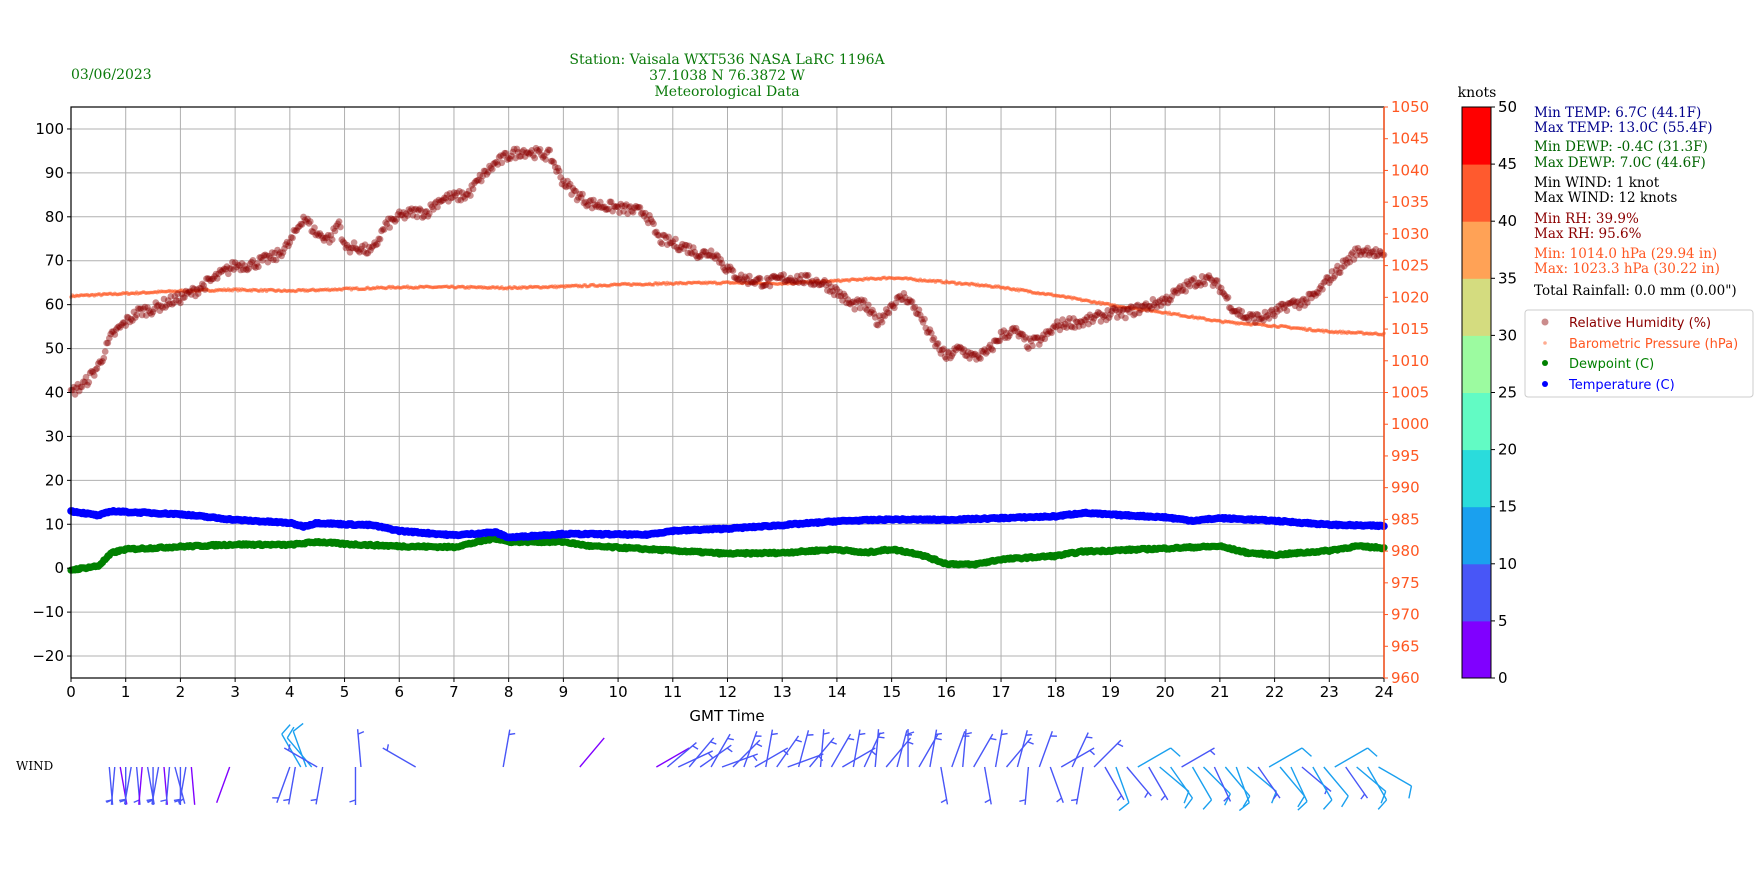  I want to click on left-y-tick-label: 40, so click(54, 393).